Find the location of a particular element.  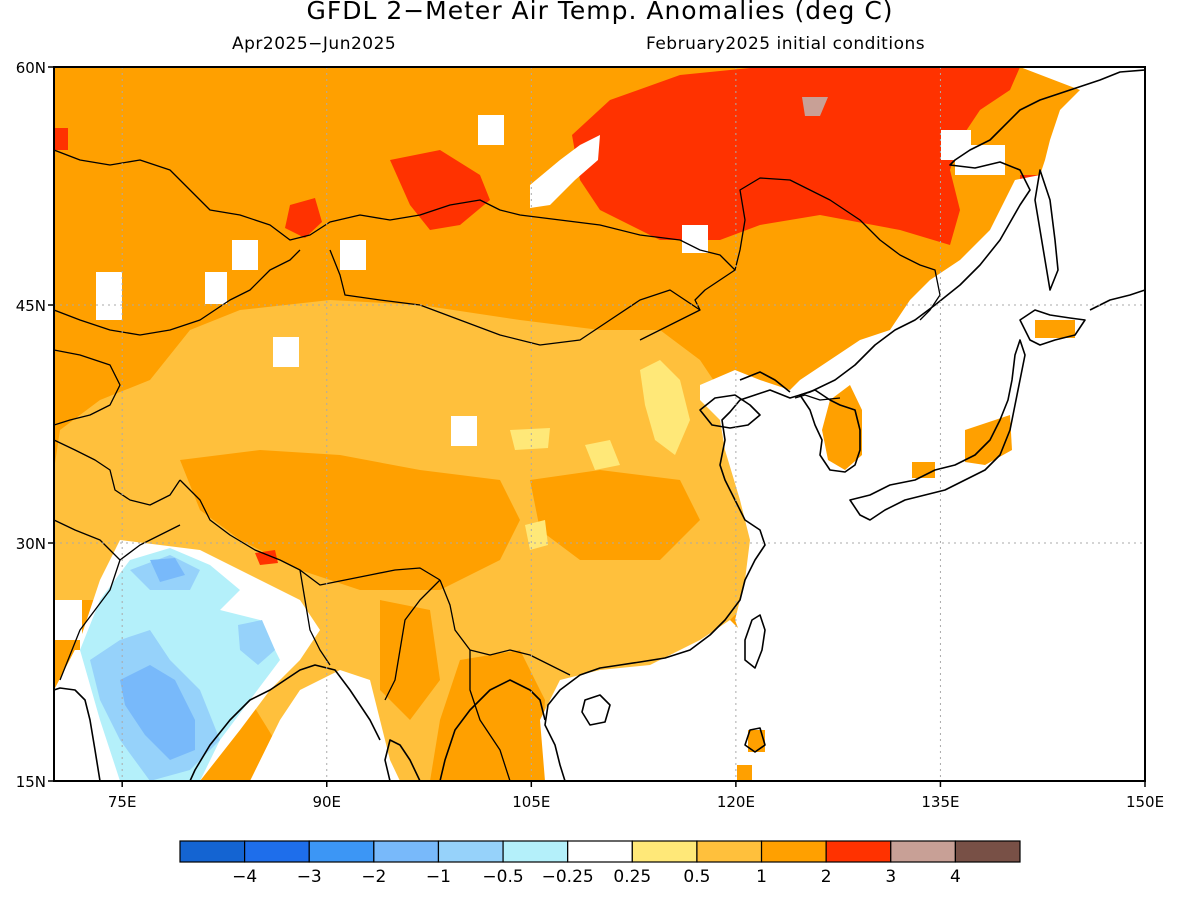

legend-label: 4 is located at coordinates (955, 877).